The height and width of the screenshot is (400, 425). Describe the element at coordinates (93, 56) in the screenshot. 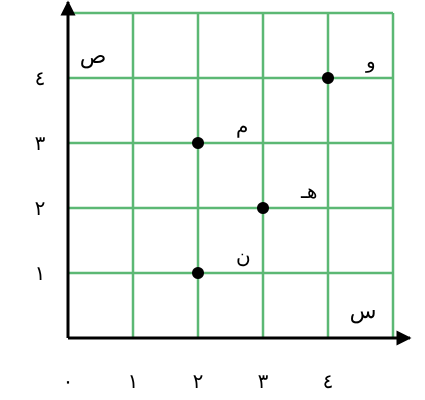

I see `y-axis-title: ص` at that location.